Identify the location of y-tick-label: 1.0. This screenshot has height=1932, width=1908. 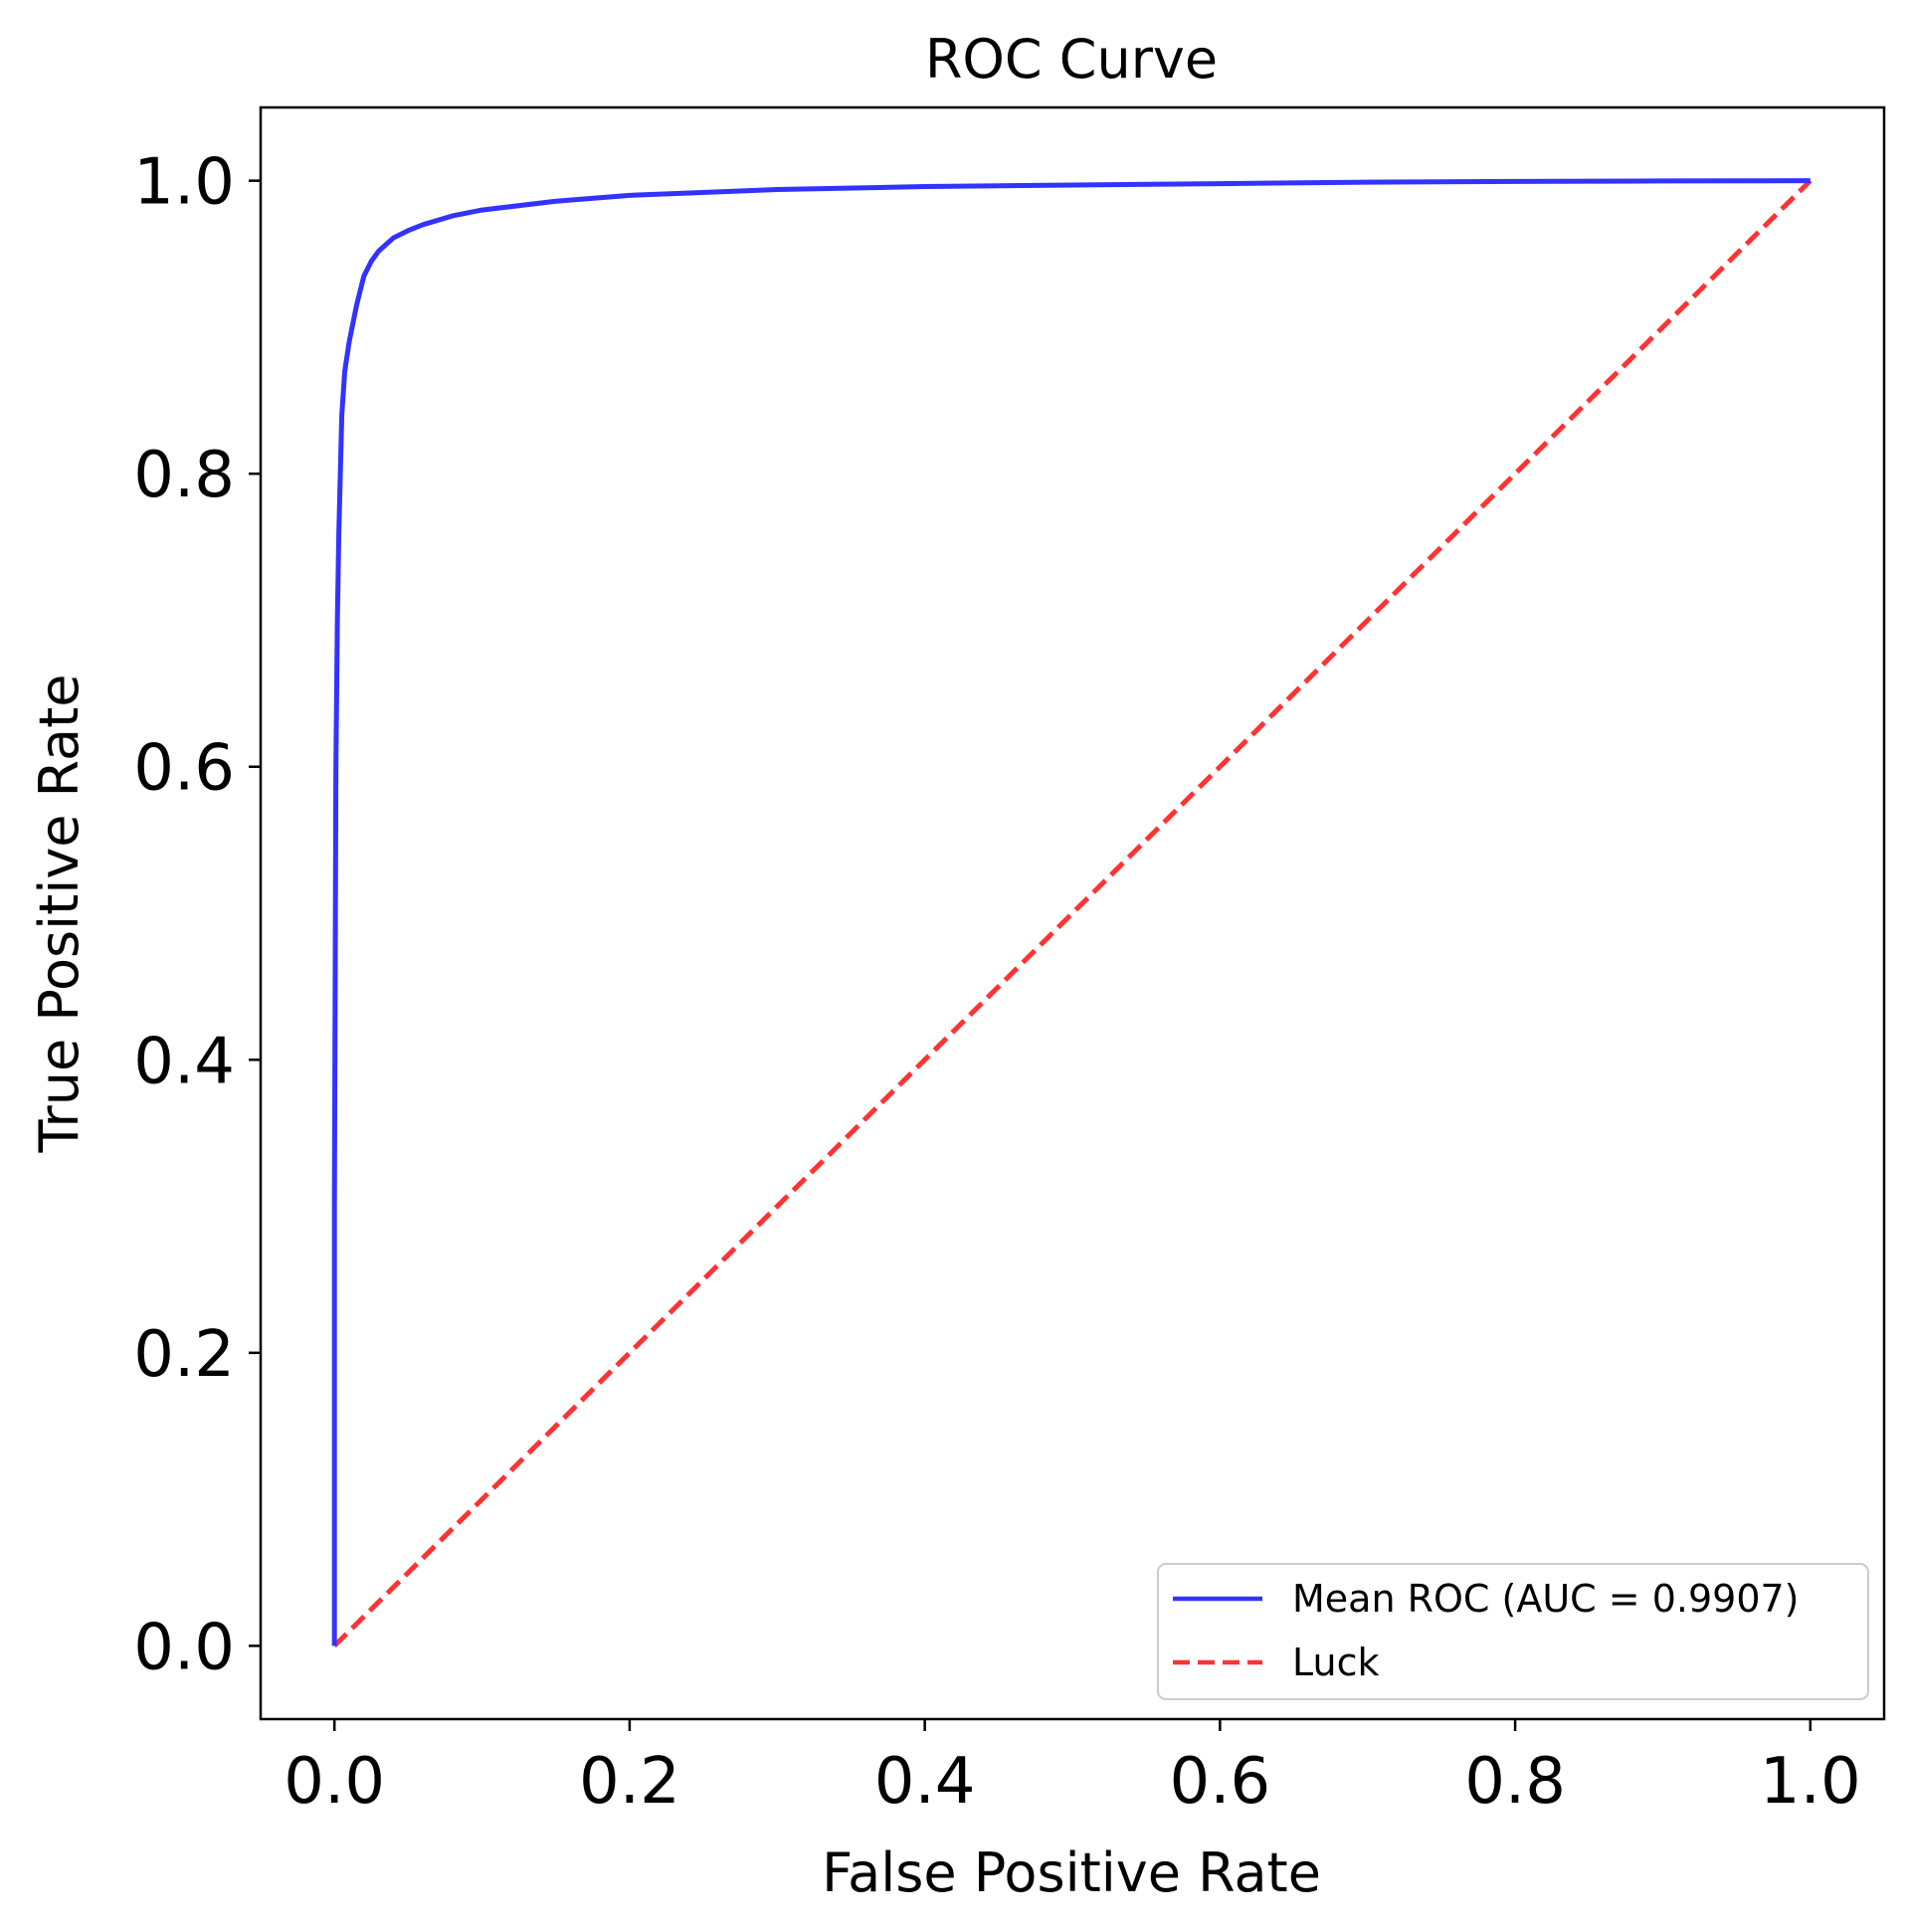
(184, 183).